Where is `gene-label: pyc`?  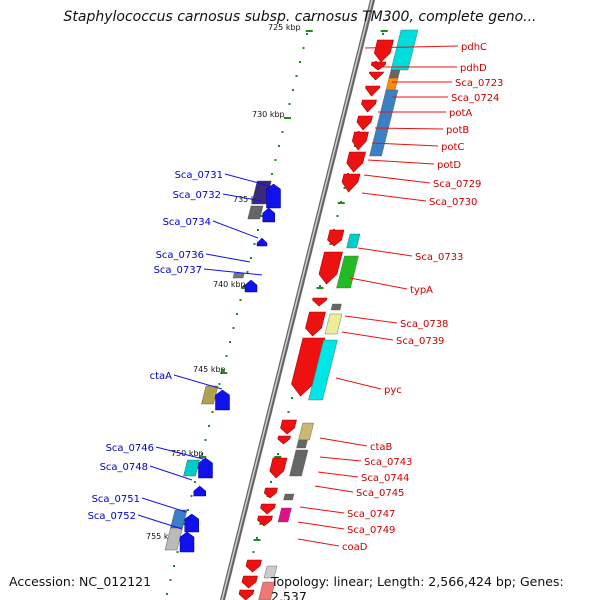
gene-label: pyc is located at coordinates (393, 390).